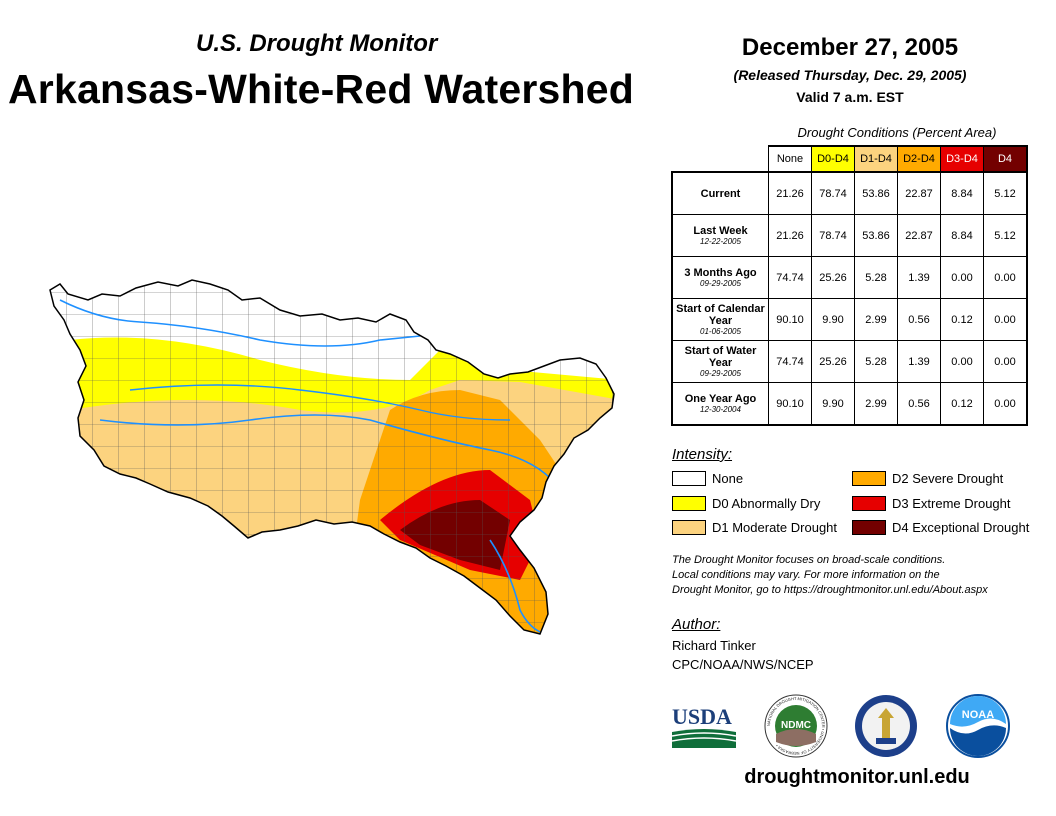 This screenshot has width=1056, height=816. What do you see at coordinates (714, 645) in the screenshot?
I see `author-name: Richard Tinker` at bounding box center [714, 645].